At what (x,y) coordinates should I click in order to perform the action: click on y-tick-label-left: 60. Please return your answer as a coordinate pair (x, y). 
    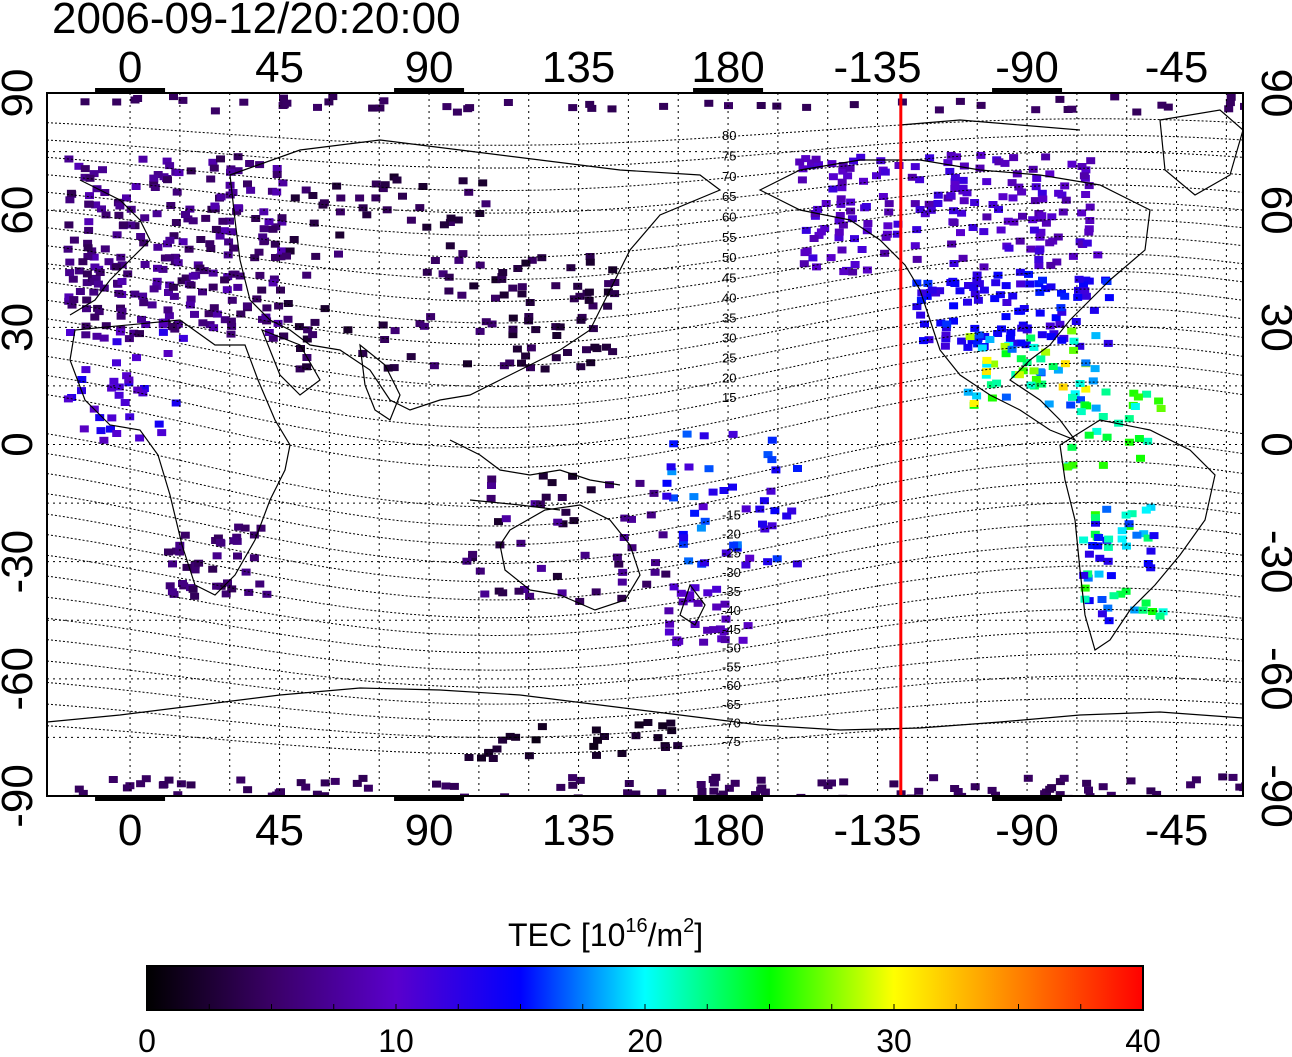
    Looking at the image, I should click on (21, 210).